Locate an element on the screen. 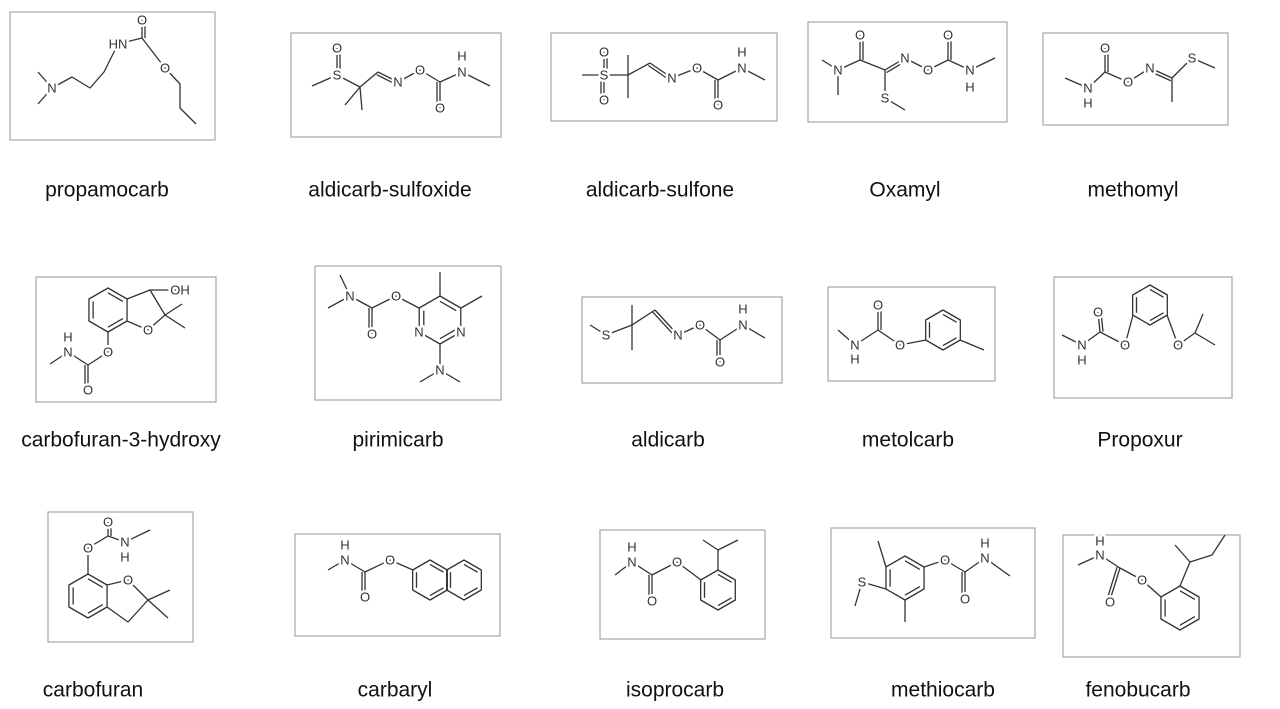 Image resolution: width=1280 pixels, height=709 pixels. structure-card: HN O O is located at coordinates (397, 585).